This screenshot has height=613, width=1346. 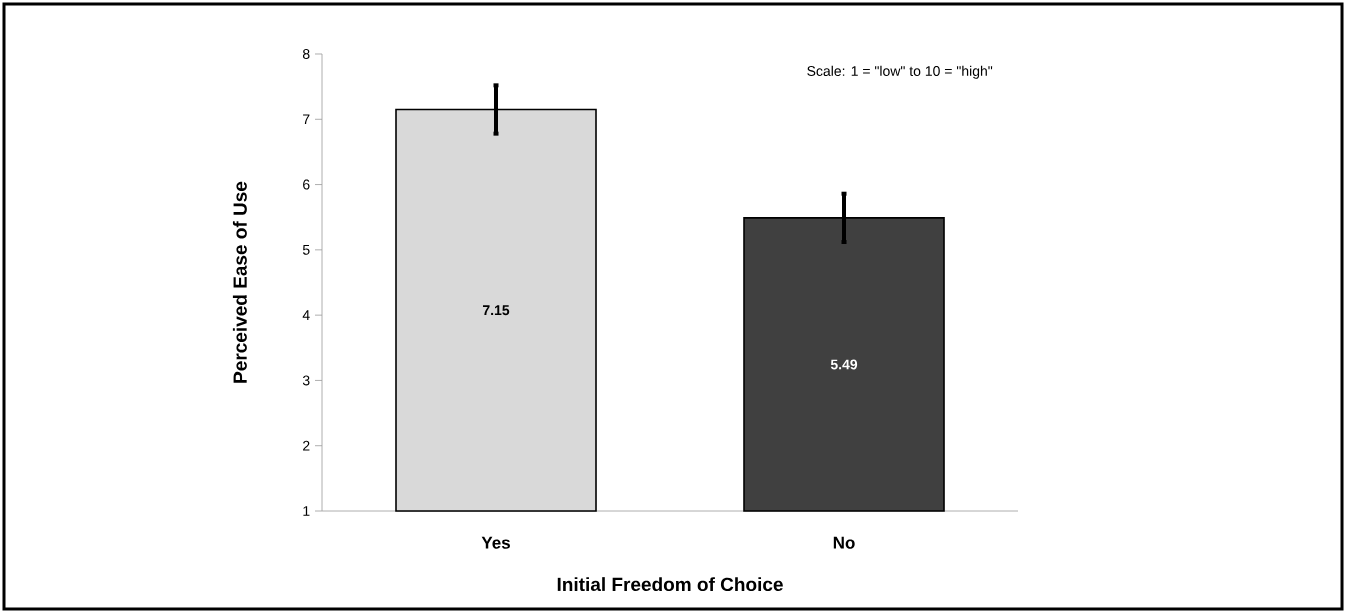 I want to click on y-tick-label: 1, so click(x=306, y=511).